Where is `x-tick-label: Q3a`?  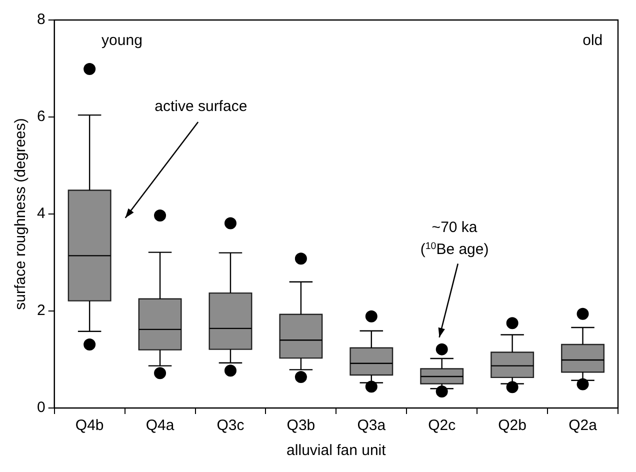
x-tick-label: Q3a is located at coordinates (371, 425).